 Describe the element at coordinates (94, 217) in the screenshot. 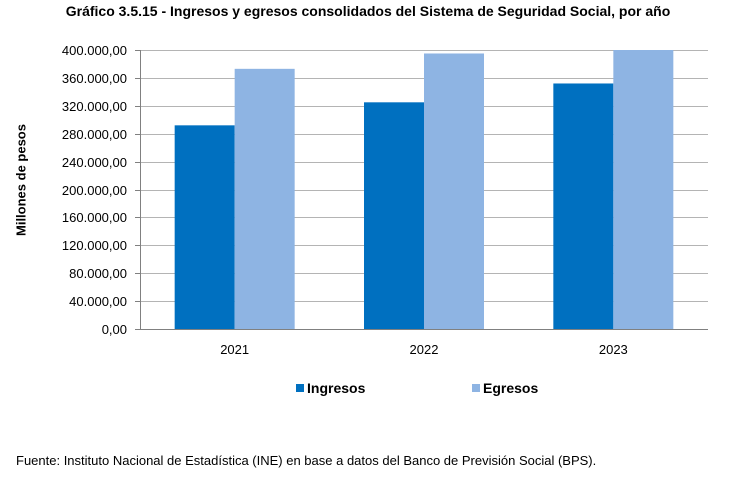

I see `y-tick-label: 160.000,00` at that location.